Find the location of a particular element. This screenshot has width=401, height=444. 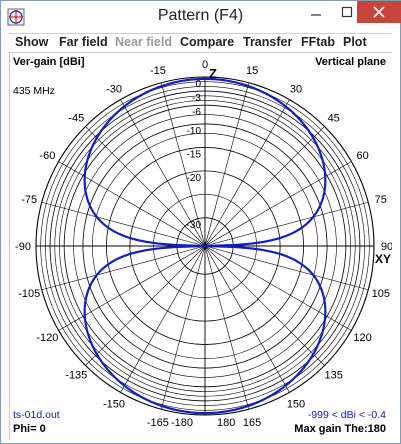

db-label: -10 is located at coordinates (194, 131).